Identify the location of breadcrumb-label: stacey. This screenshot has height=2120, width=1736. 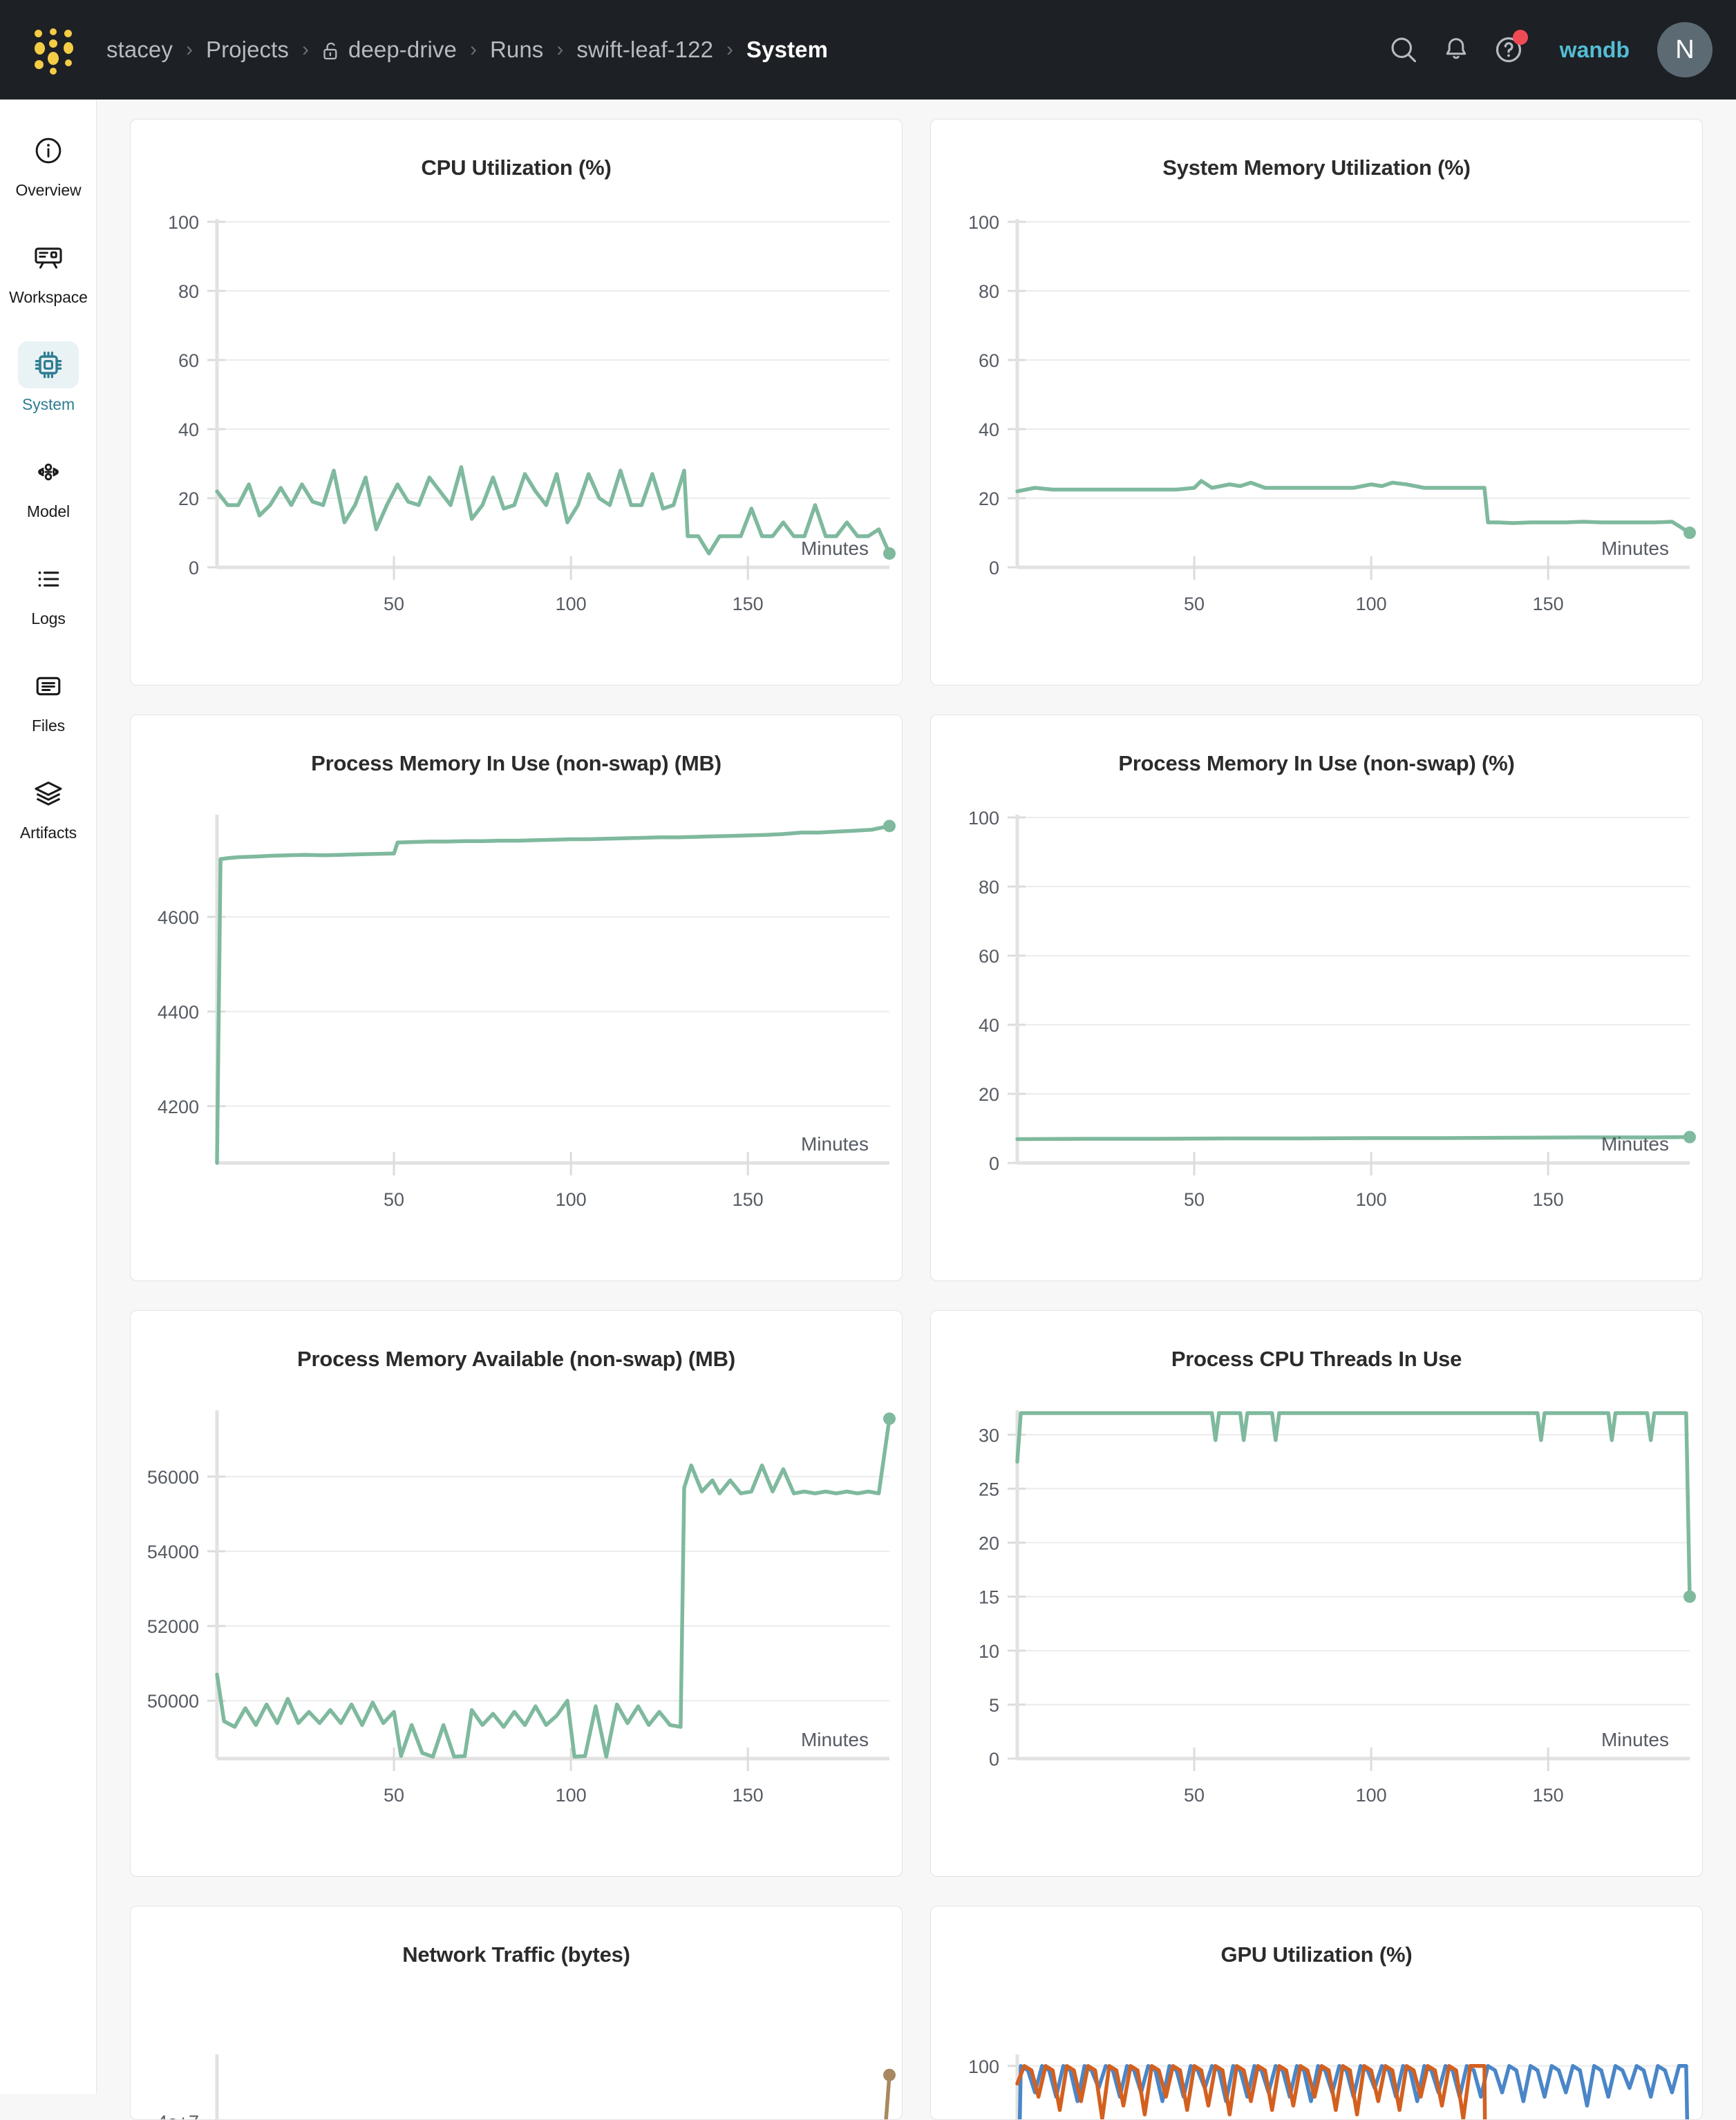
(139, 49).